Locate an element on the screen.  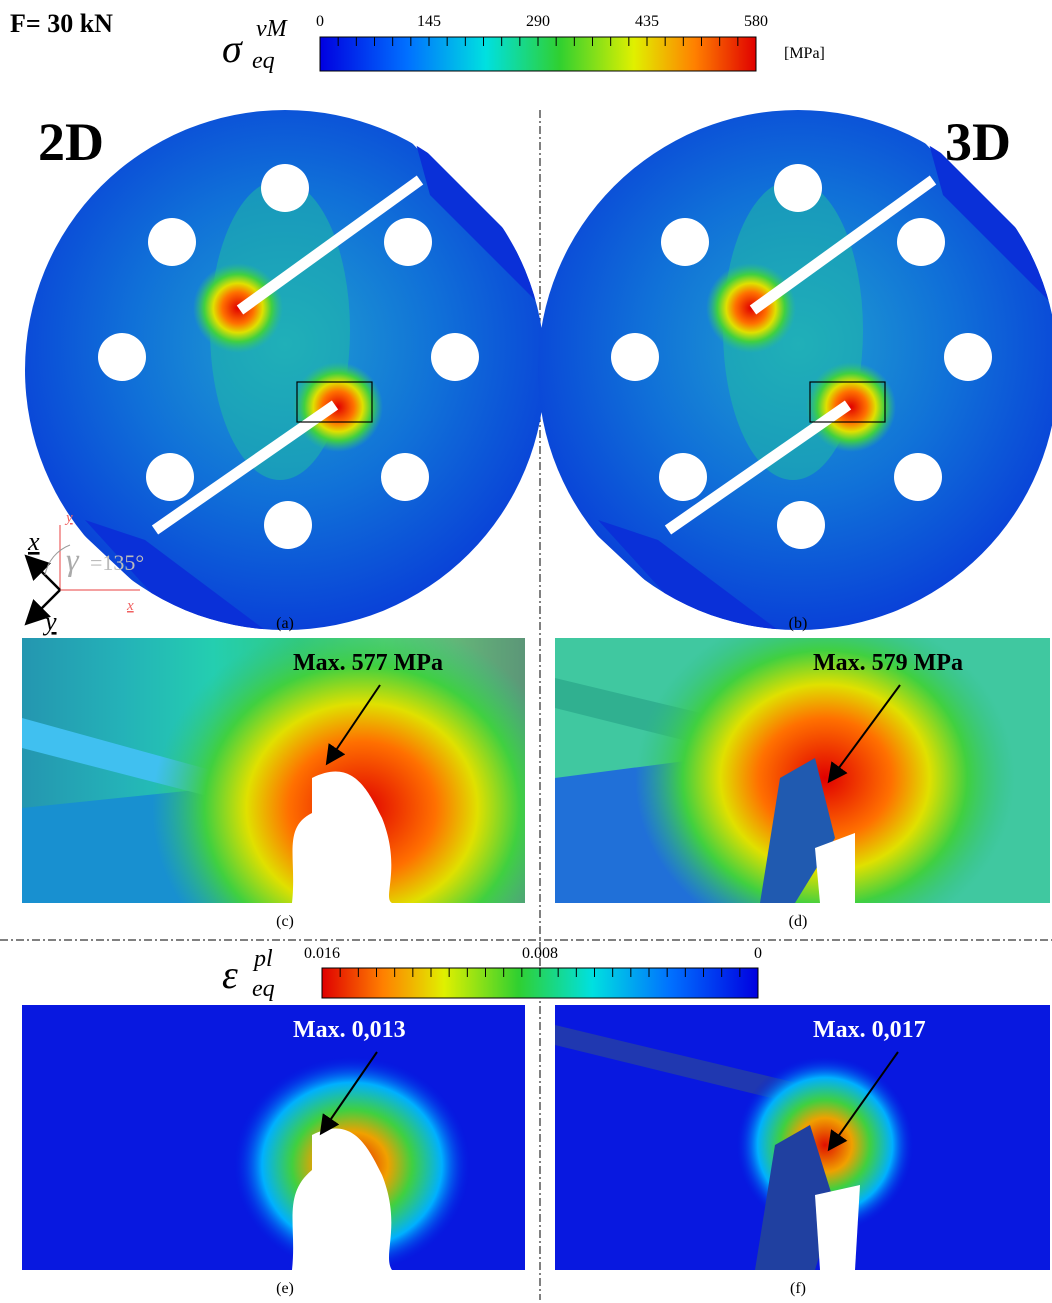
axis-x: x is located at coordinates (33, 541).